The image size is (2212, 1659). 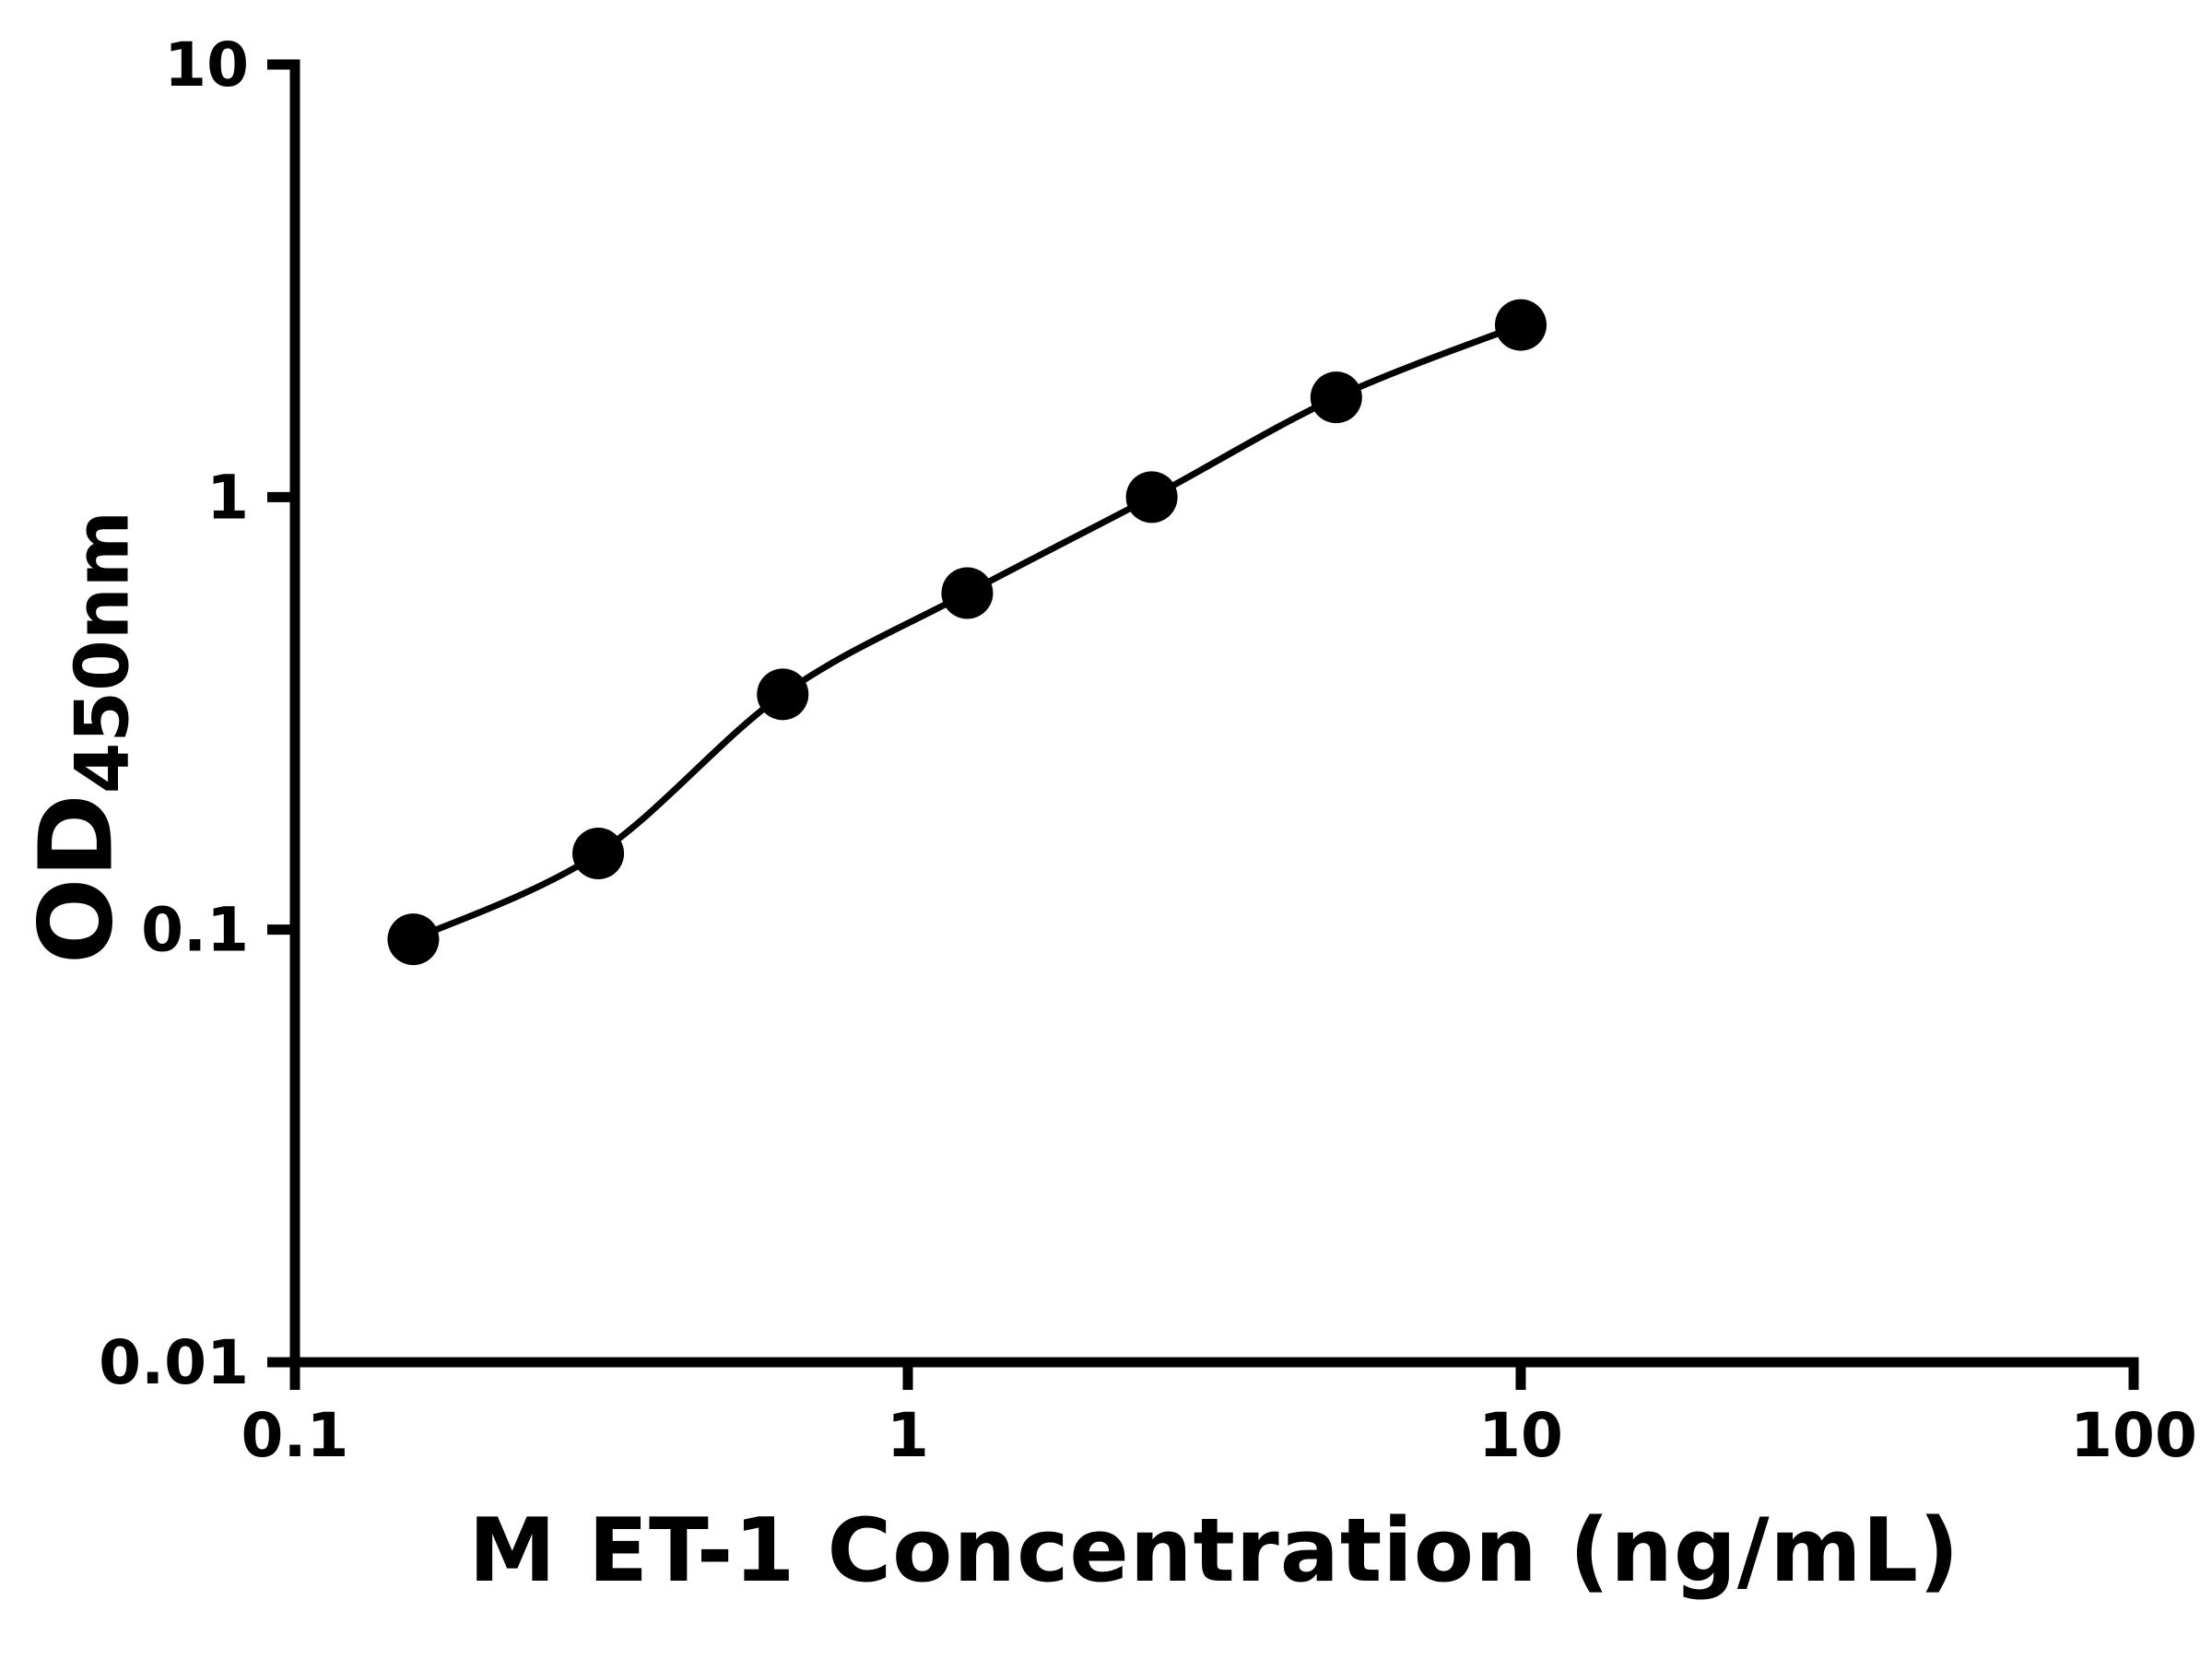 I want to click on y-tick-label: 10, so click(x=206, y=64).